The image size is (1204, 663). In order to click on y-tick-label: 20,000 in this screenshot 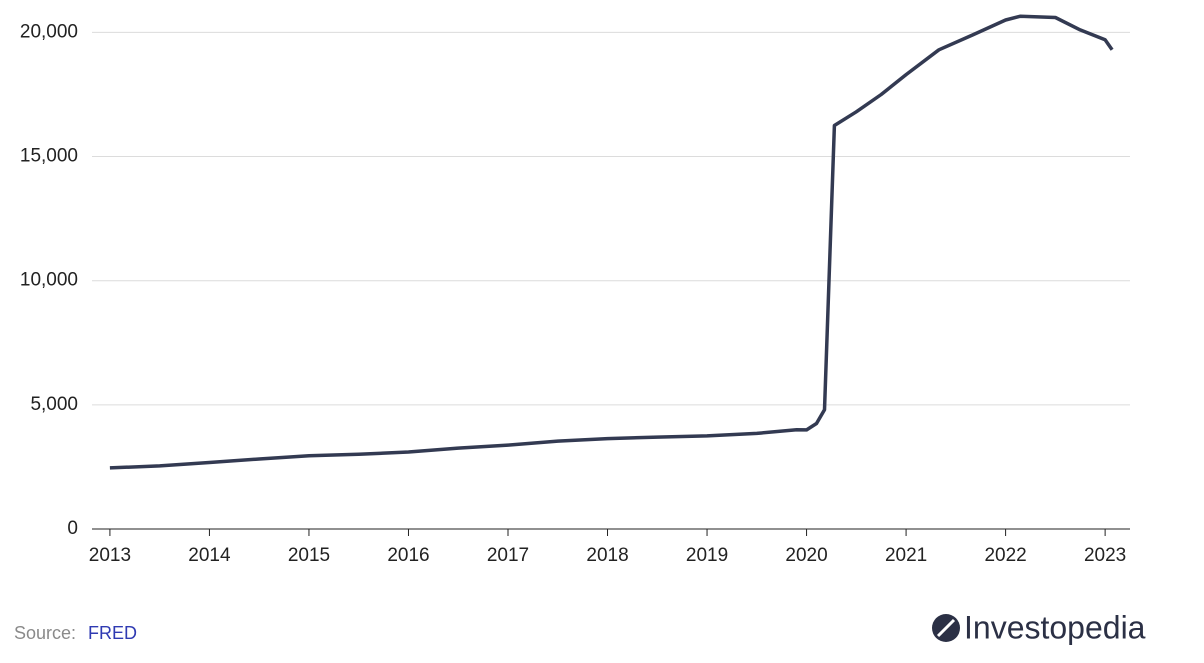, I will do `click(49, 31)`.